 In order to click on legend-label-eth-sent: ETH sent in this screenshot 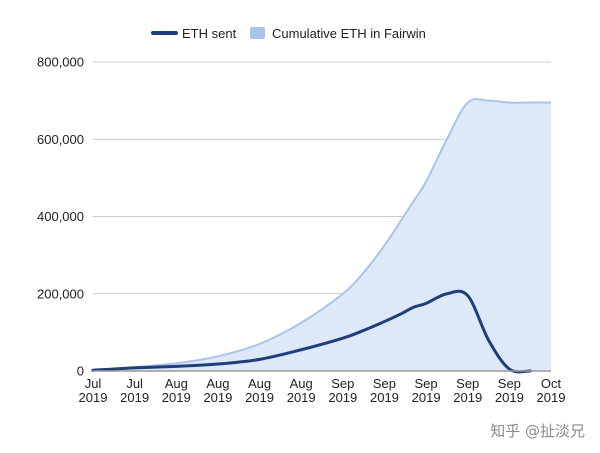, I will do `click(209, 33)`.